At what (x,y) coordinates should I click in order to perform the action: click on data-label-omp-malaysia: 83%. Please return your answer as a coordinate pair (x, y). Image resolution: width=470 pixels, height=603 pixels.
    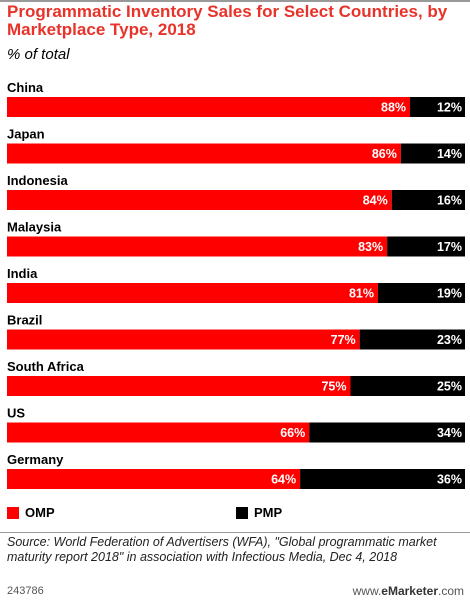
    Looking at the image, I should click on (370, 247).